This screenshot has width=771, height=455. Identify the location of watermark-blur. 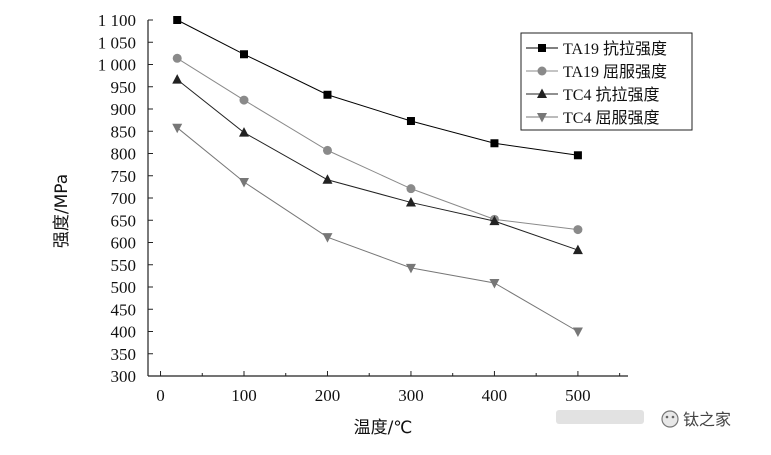
(600, 417).